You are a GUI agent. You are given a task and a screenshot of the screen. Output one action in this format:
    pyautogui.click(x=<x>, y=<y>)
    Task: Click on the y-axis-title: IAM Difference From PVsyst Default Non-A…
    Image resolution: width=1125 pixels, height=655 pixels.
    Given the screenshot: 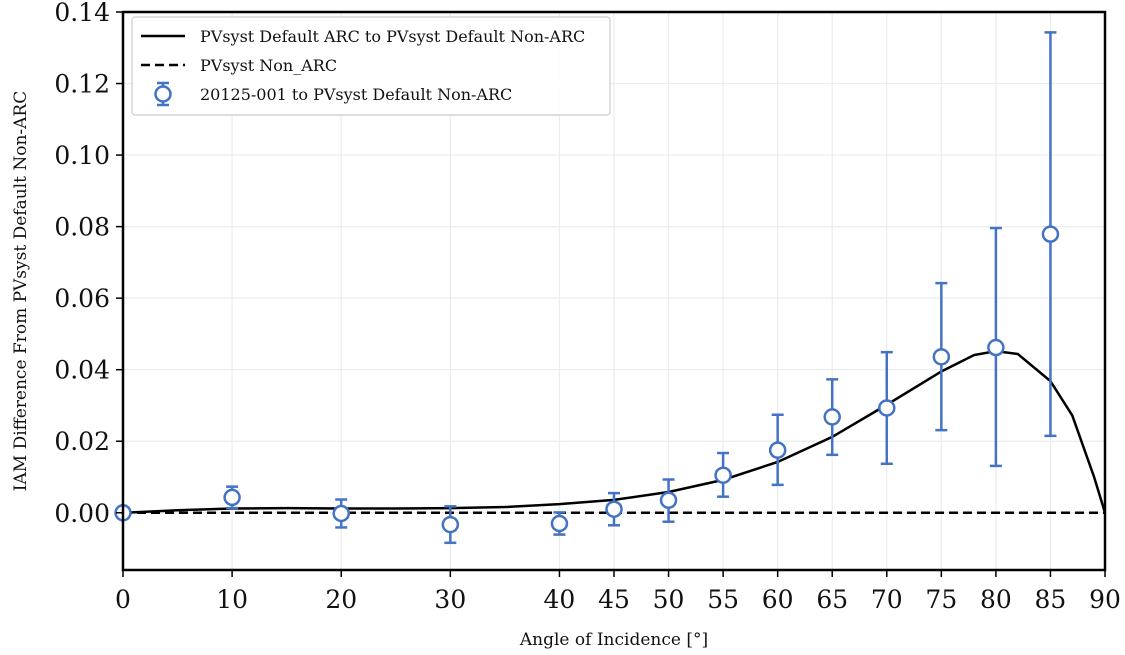 What is the action you would take?
    pyautogui.click(x=21, y=291)
    